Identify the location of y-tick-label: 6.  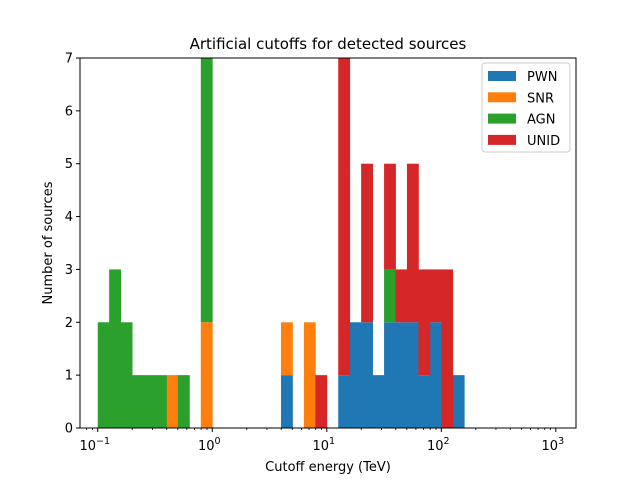
(69, 111).